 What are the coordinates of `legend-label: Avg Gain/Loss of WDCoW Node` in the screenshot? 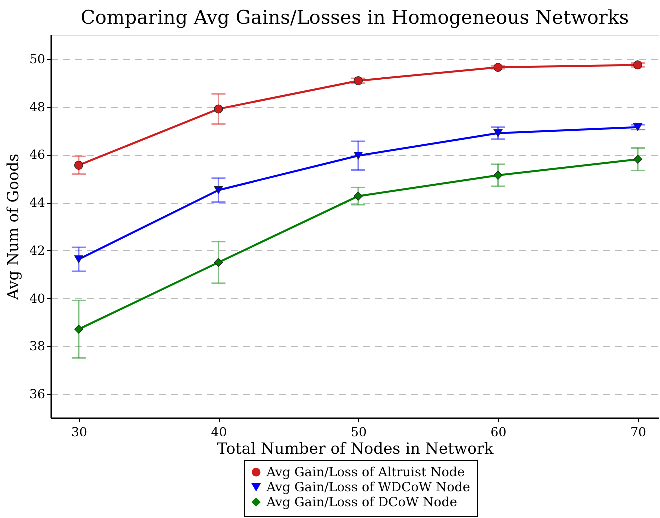 It's located at (368, 486).